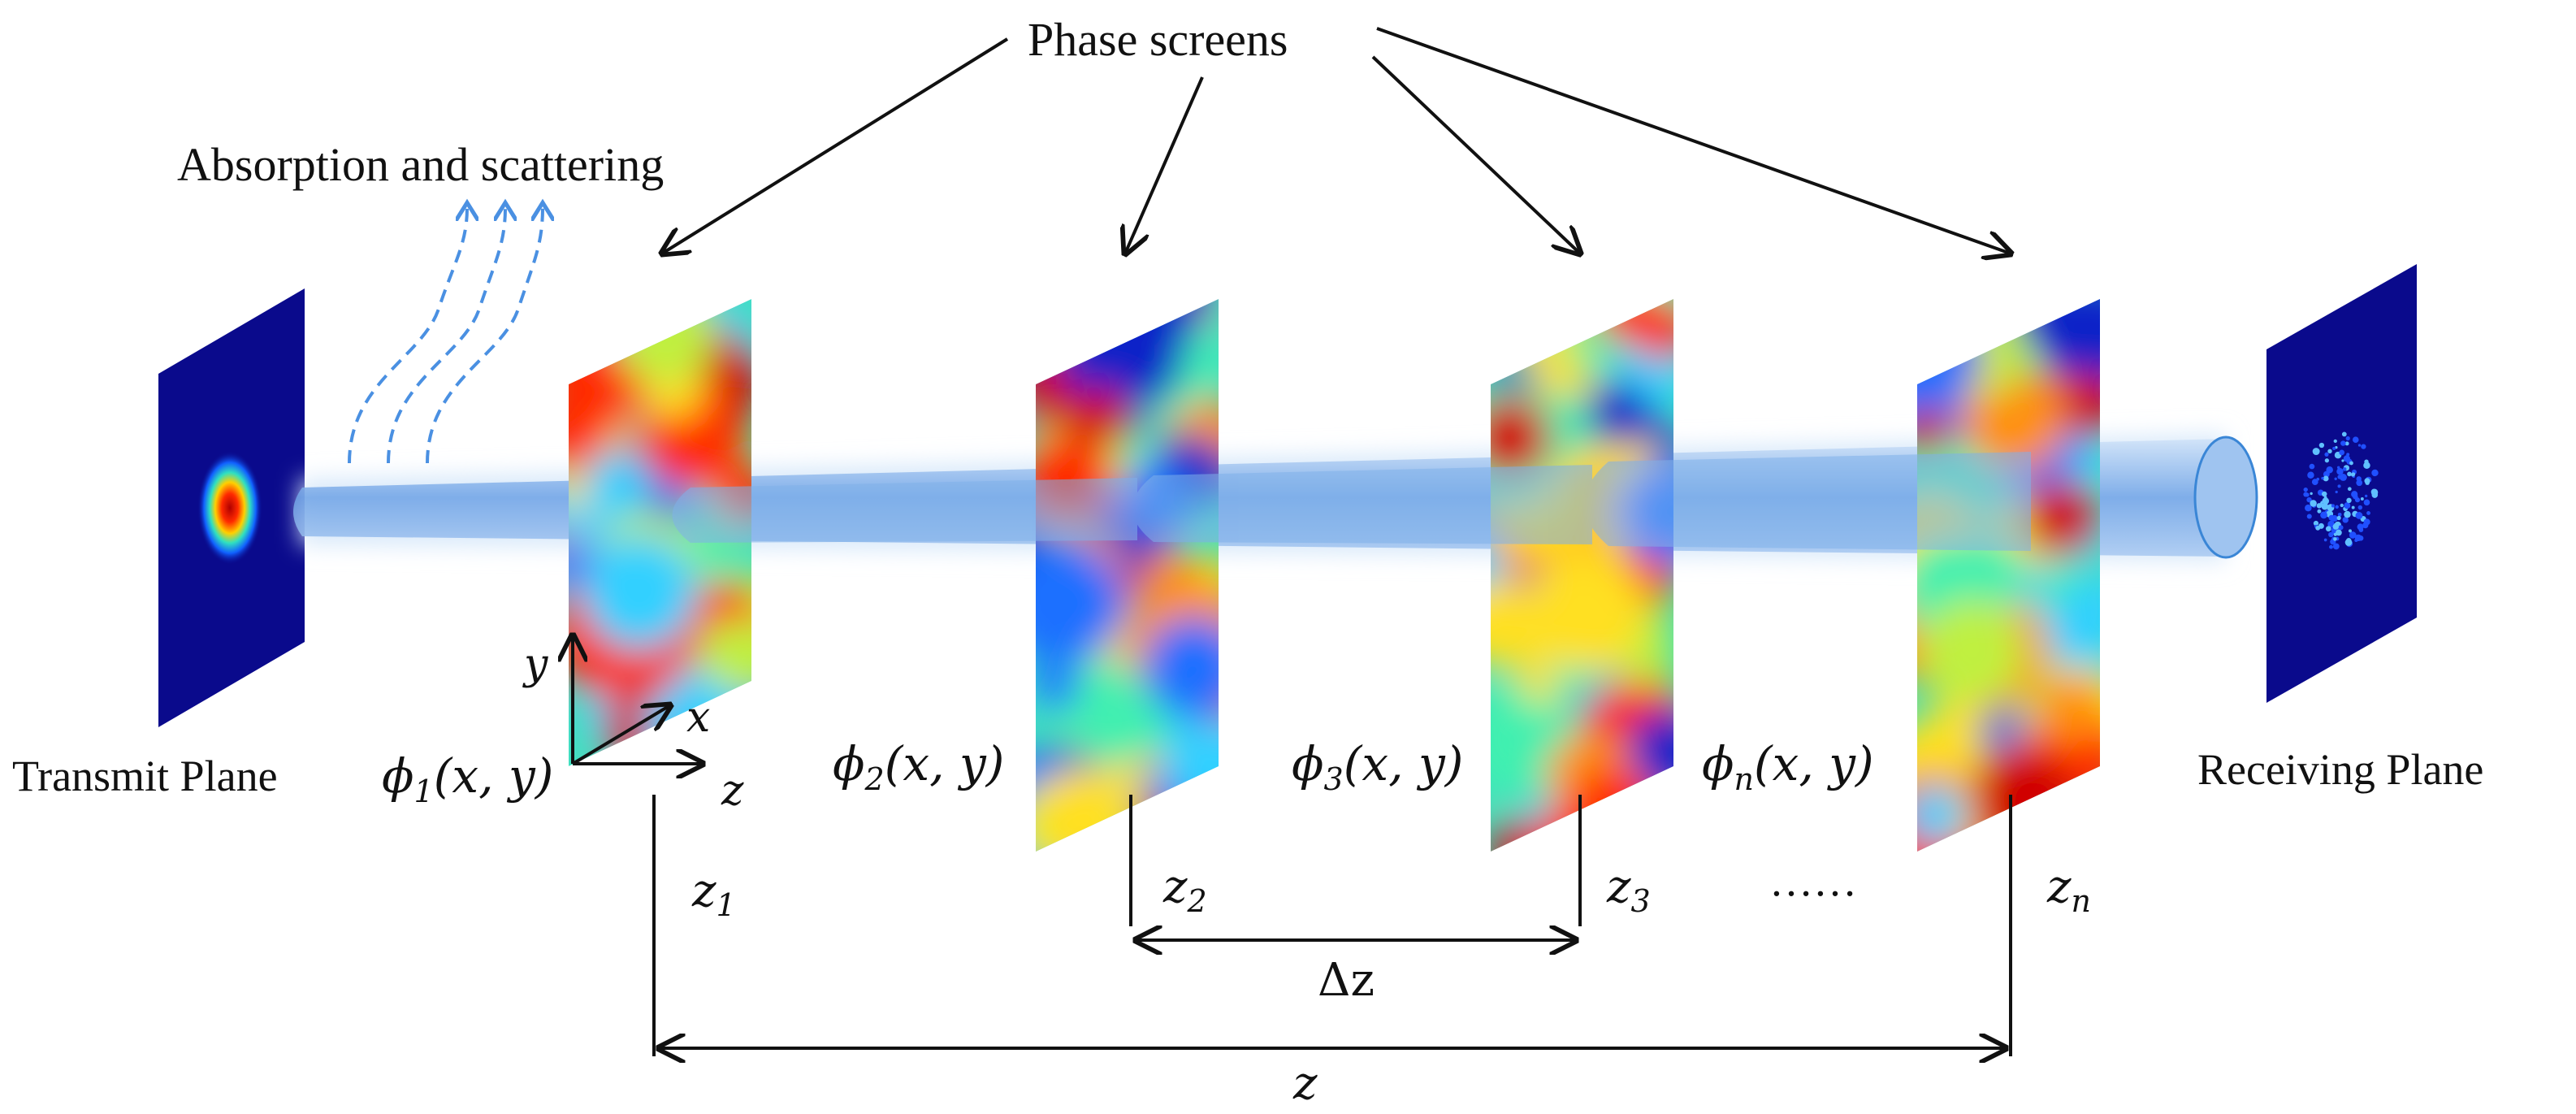  I want to click on delta-z-label: Δz, so click(1346, 980).